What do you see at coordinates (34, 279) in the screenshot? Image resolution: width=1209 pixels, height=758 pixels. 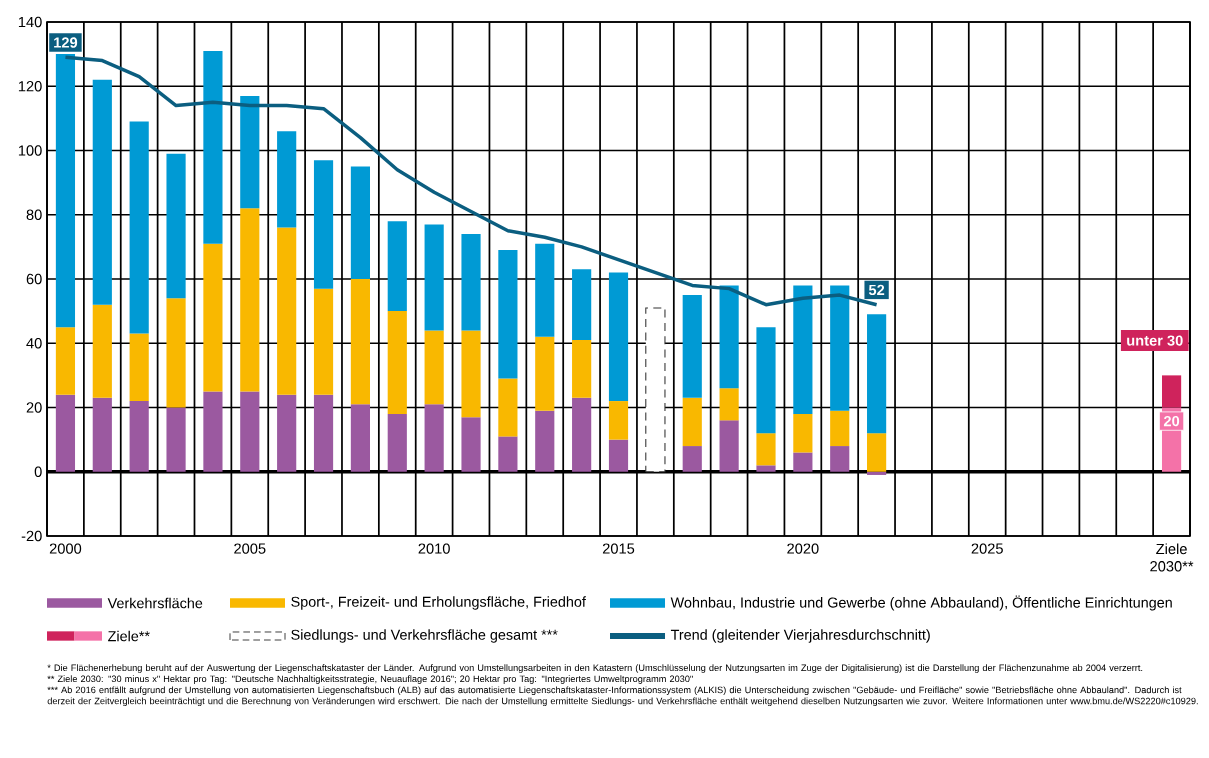 I see `y-tick-label: 60` at bounding box center [34, 279].